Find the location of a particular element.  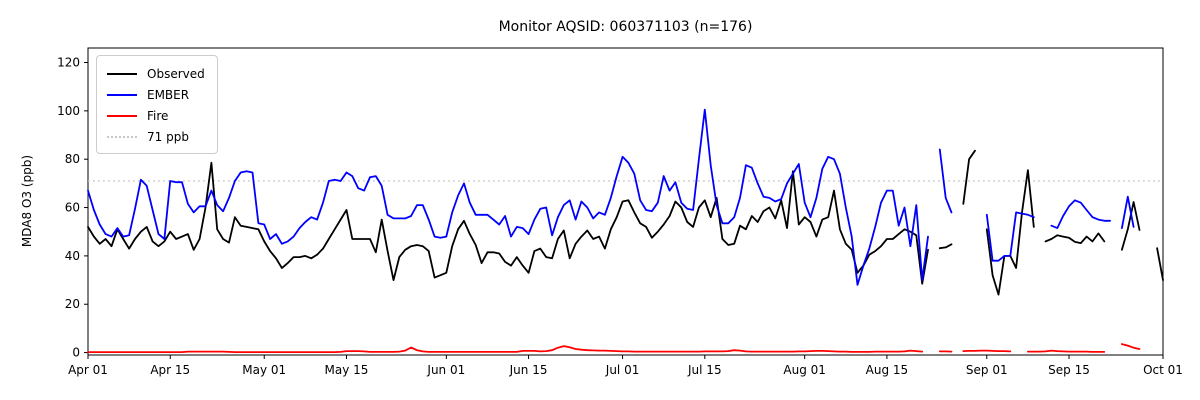

y-tick-label: 20 is located at coordinates (72, 304).